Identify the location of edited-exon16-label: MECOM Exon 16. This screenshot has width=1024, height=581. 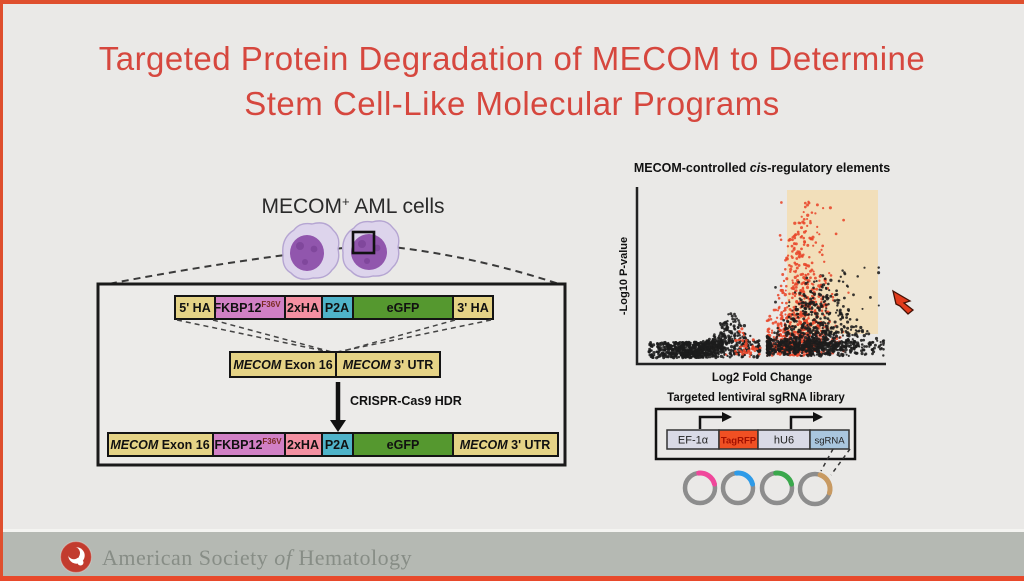
(159, 445).